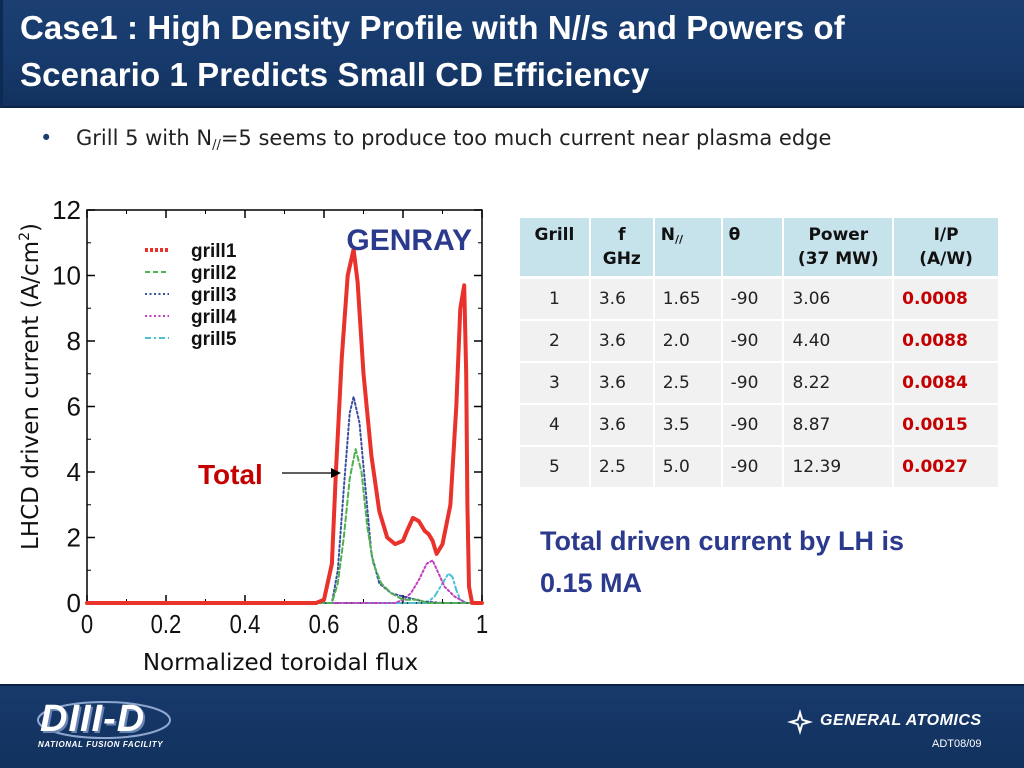 The height and width of the screenshot is (768, 1024). What do you see at coordinates (555, 248) in the screenshot?
I see `header-grill: Grill` at bounding box center [555, 248].